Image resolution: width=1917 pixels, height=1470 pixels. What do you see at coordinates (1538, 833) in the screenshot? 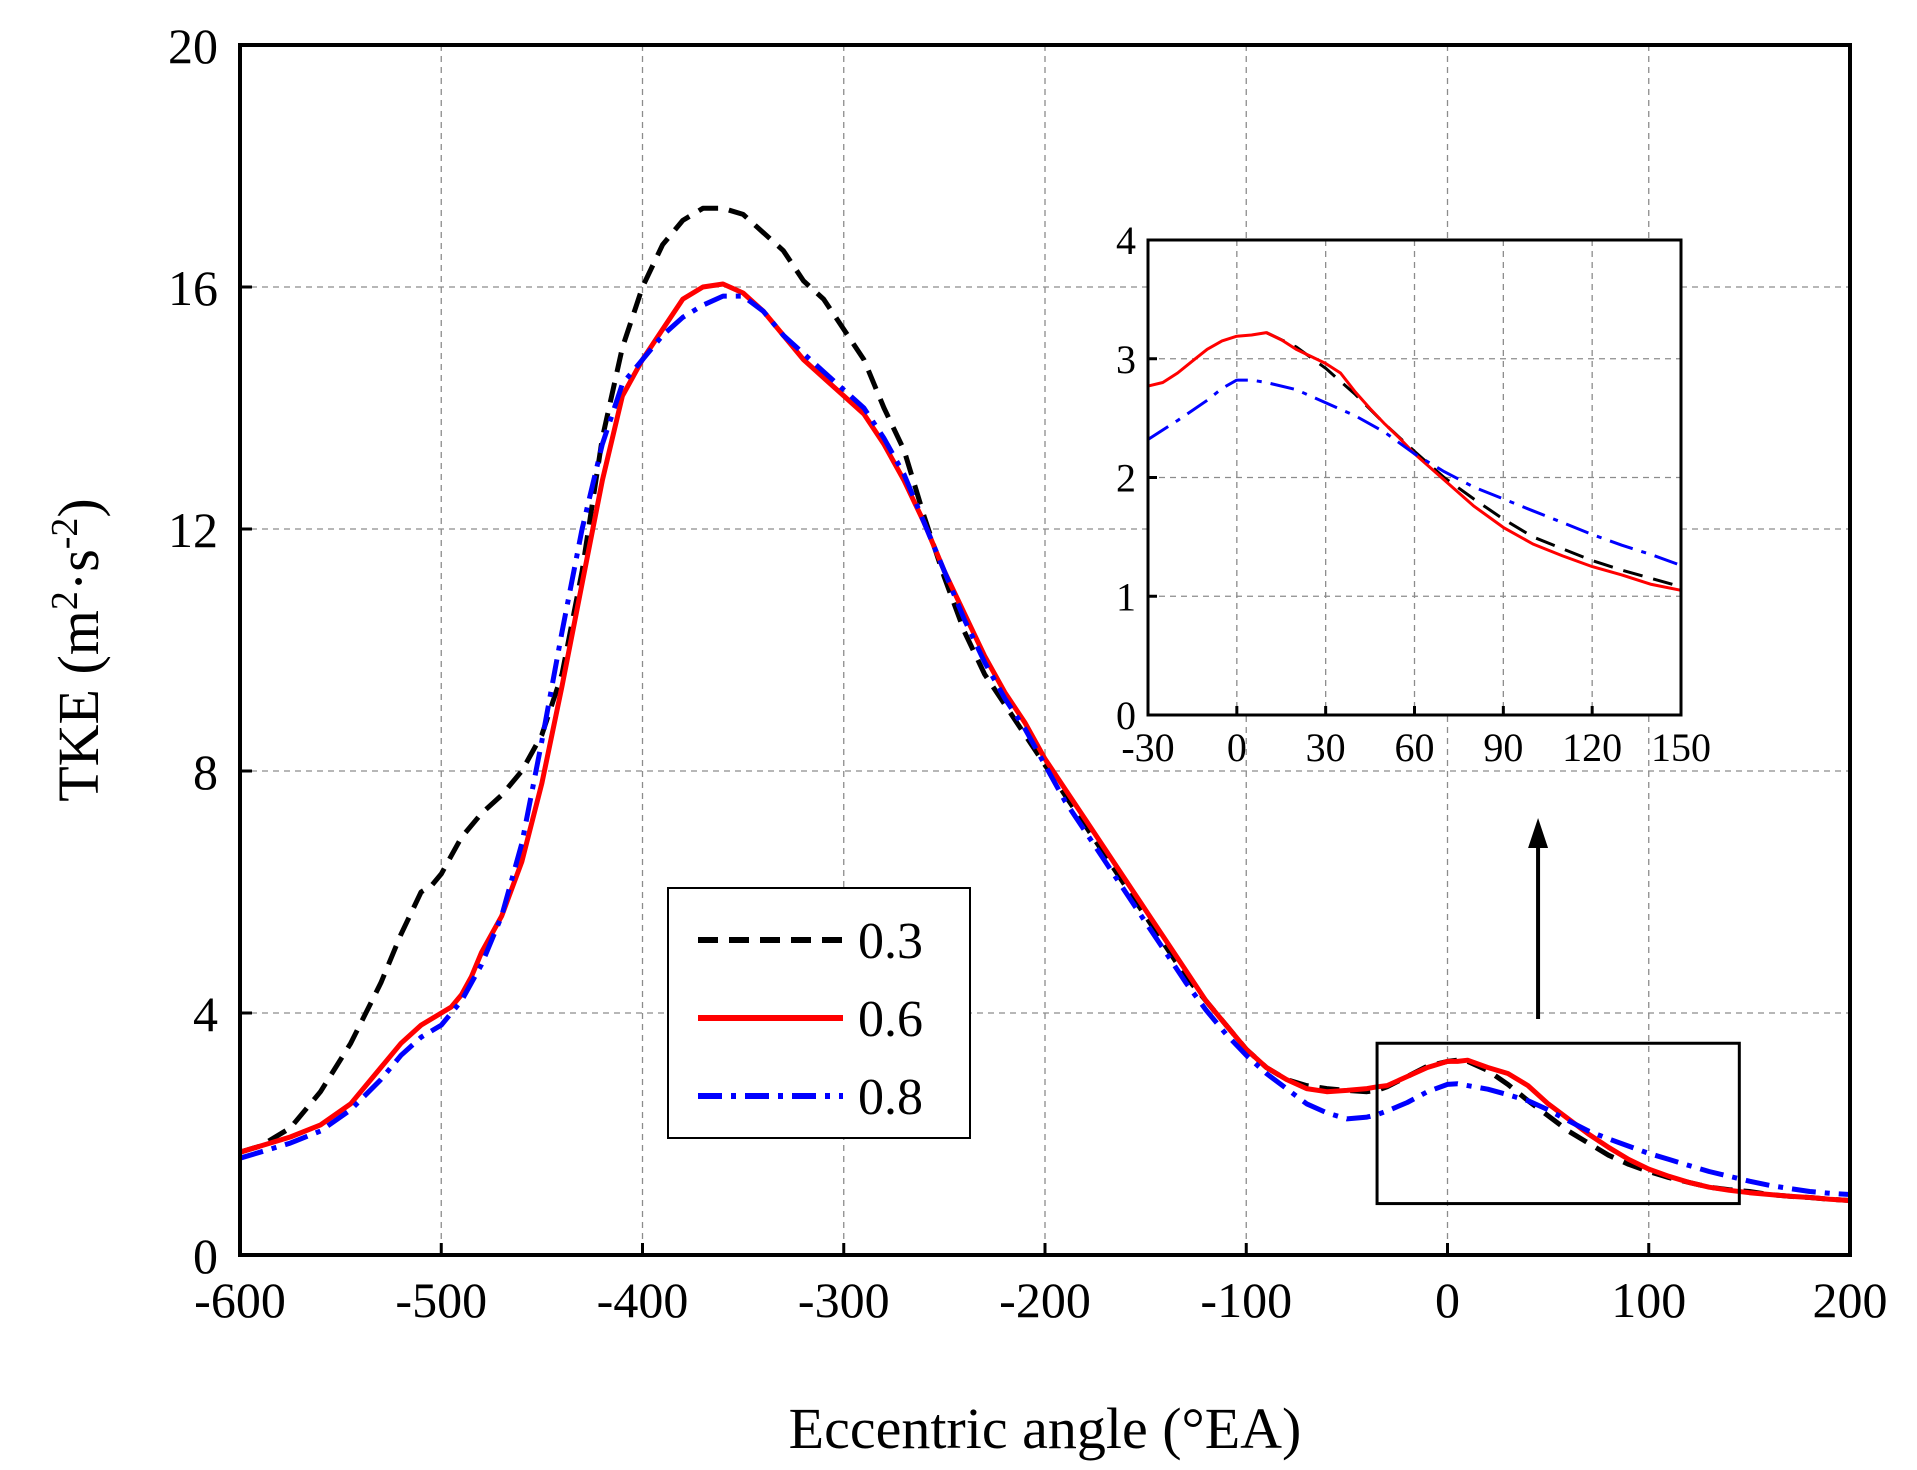
I see `zoom-arrow-head` at bounding box center [1538, 833].